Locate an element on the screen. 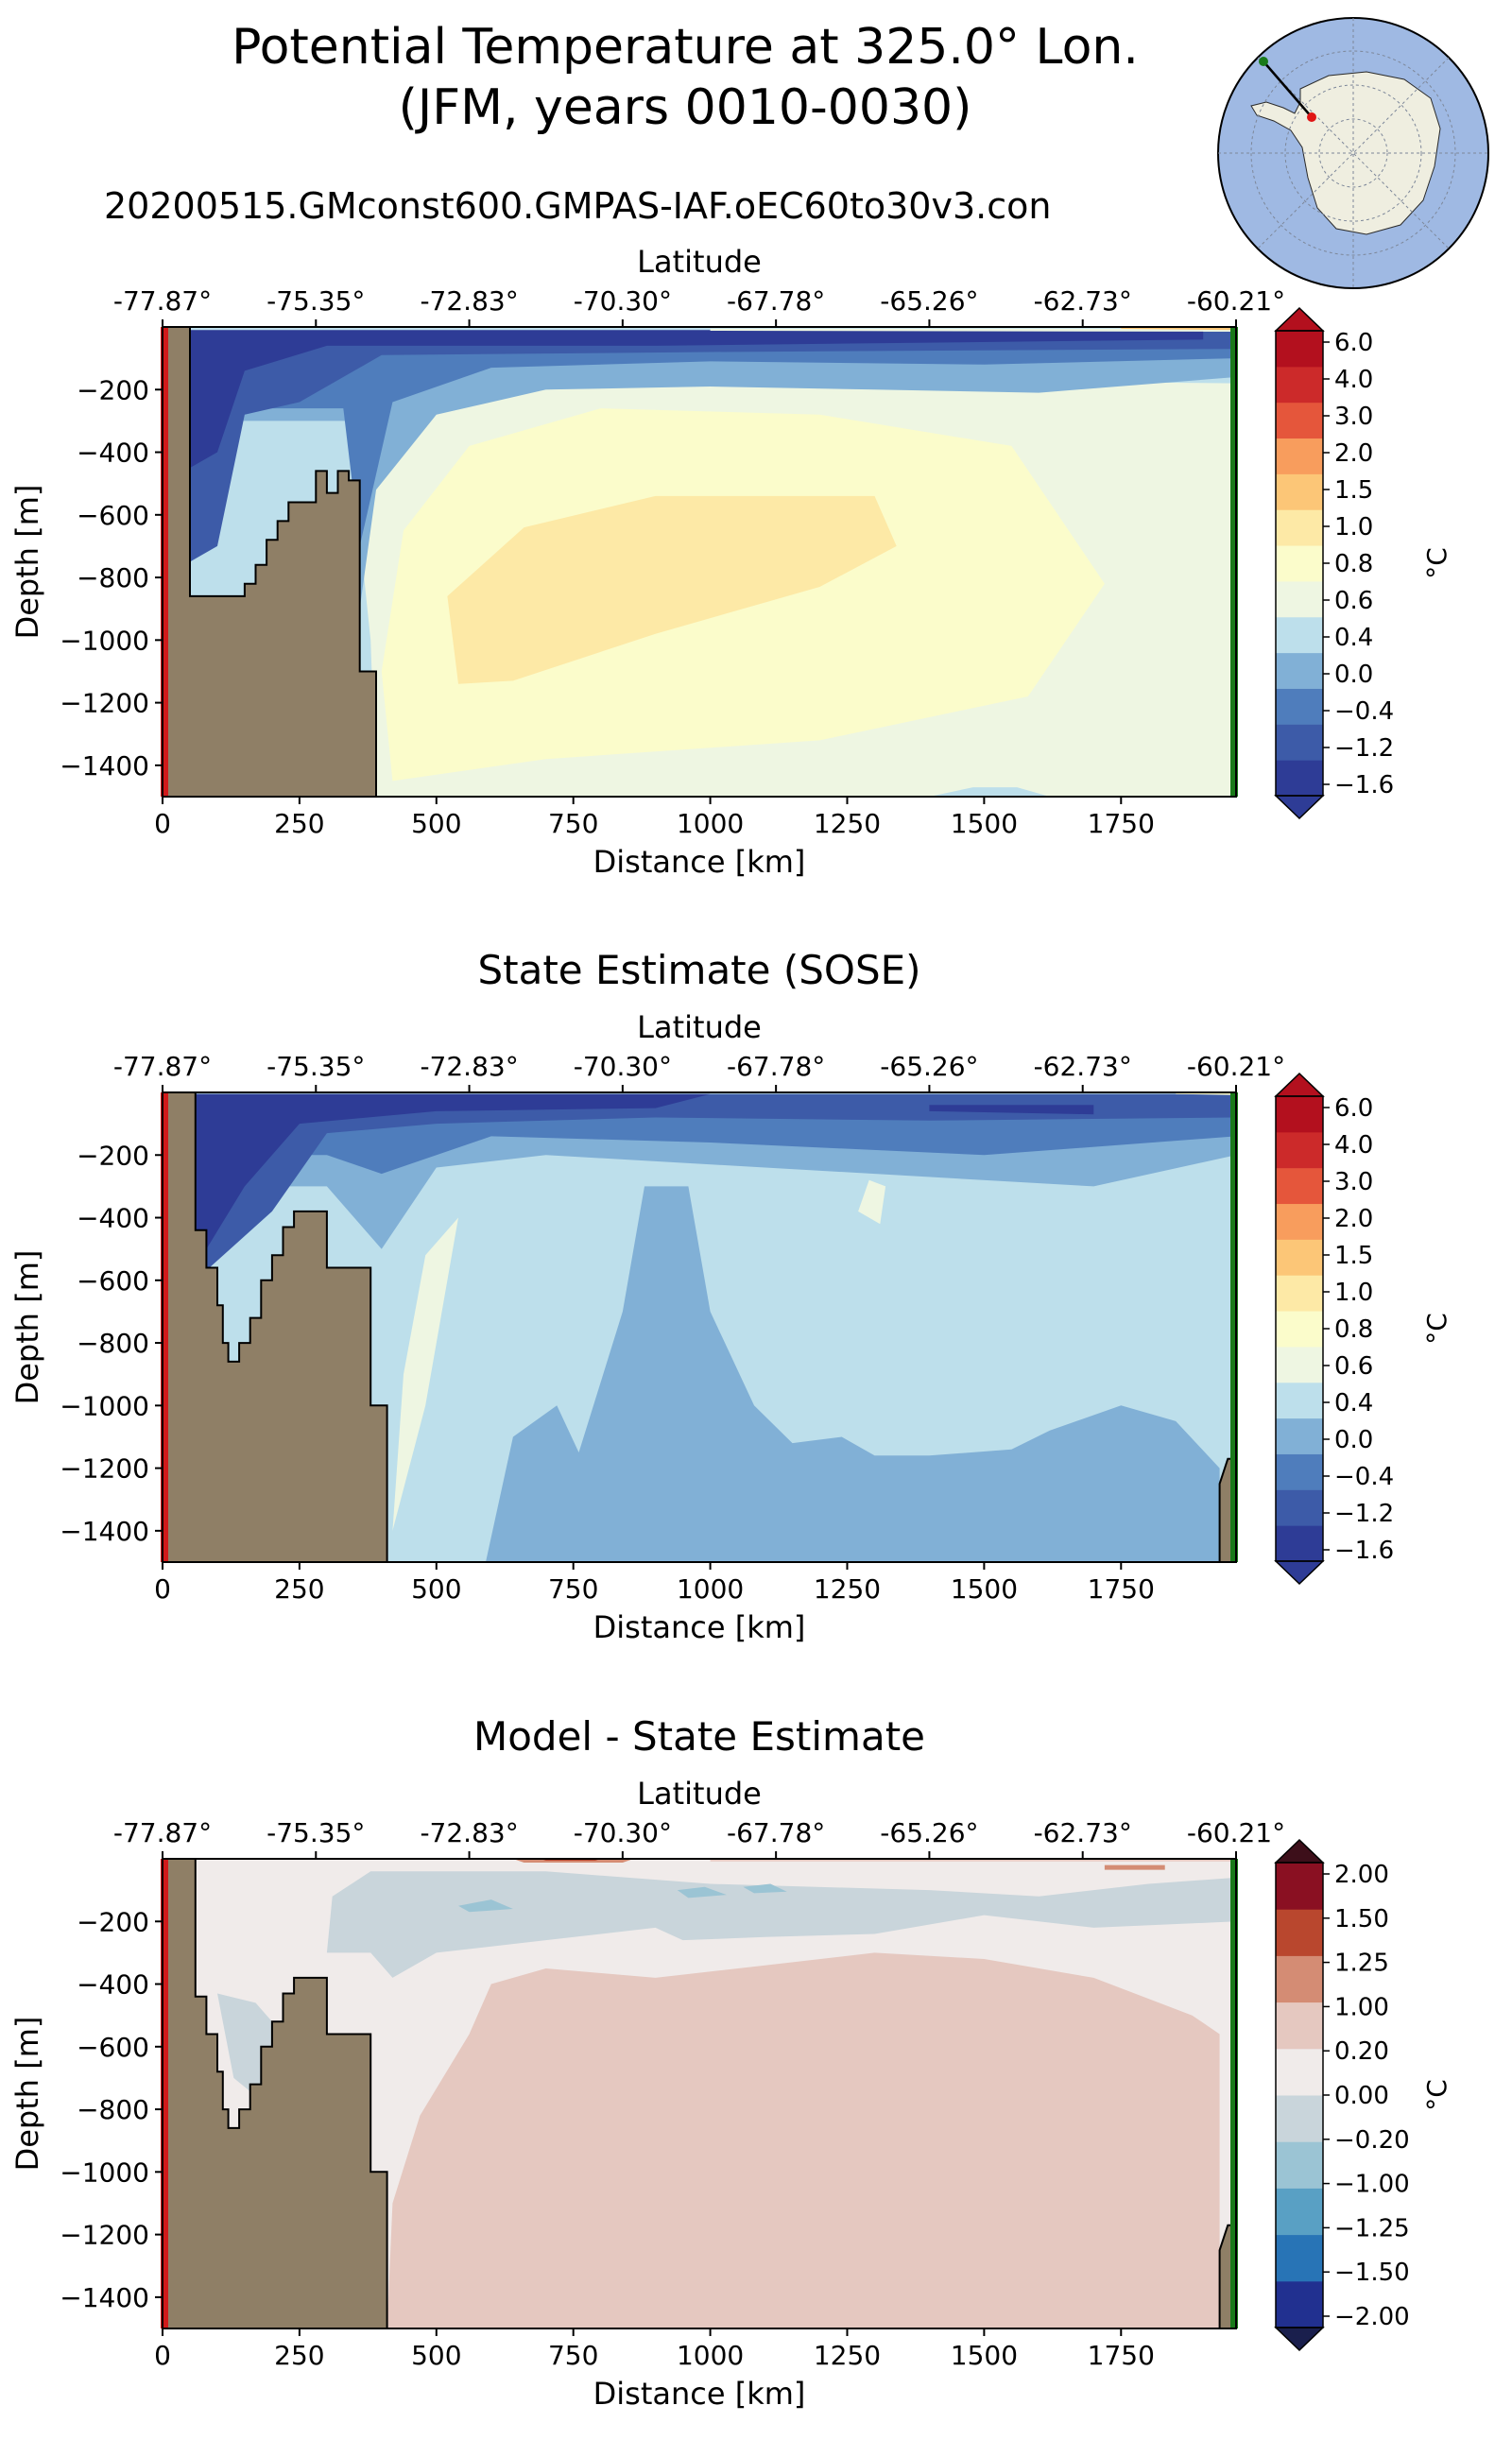 This screenshot has width=1512, height=2457. difference-panel-colorbar-tick-label-5: 0.00 is located at coordinates (1361, 2096).